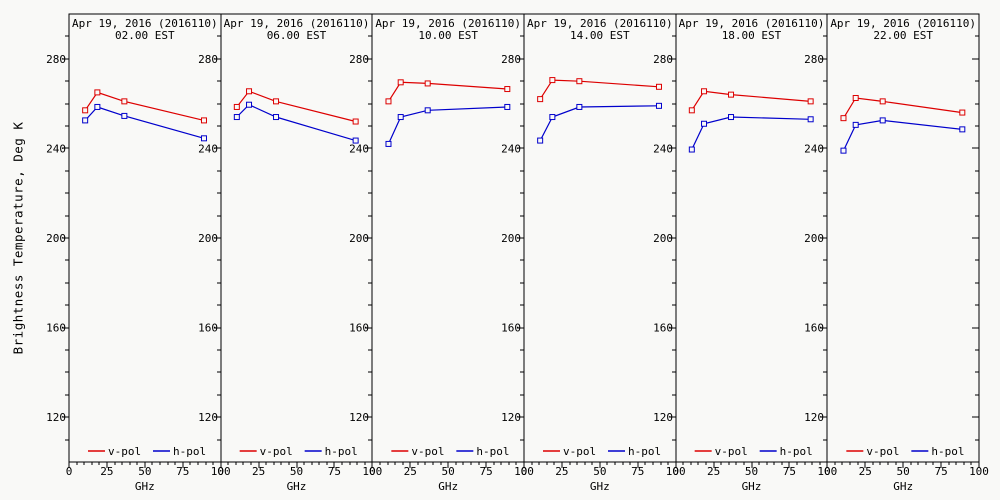 Image resolution: width=1000 pixels, height=500 pixels. What do you see at coordinates (448, 35) in the screenshot?
I see `panel-title-time: 10.00 EST` at bounding box center [448, 35].